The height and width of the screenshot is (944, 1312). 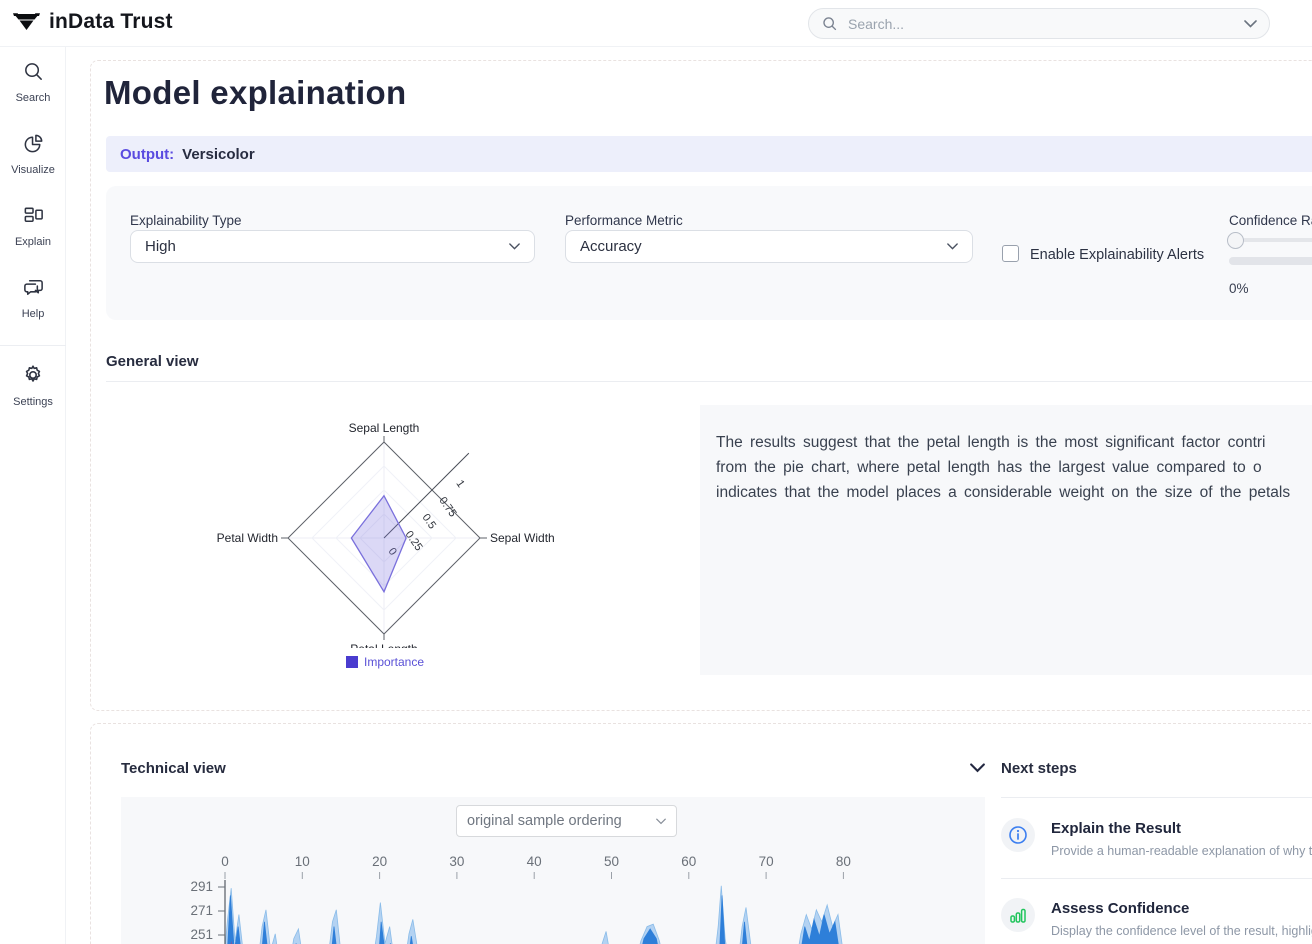 What do you see at coordinates (1117, 255) in the screenshot?
I see `enable-alerts-label: Enable Explainability Alerts` at bounding box center [1117, 255].